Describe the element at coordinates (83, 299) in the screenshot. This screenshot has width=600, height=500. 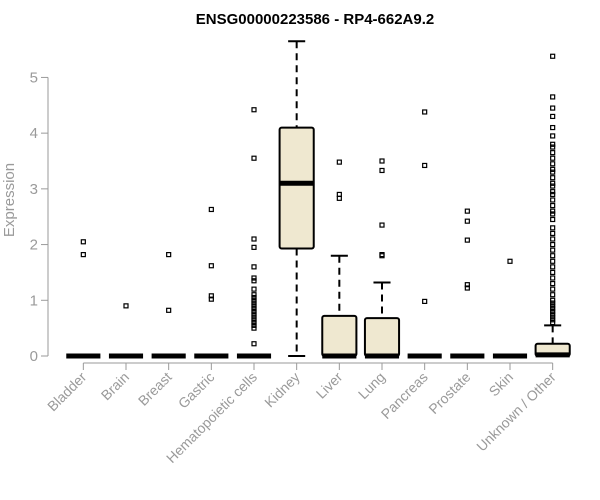
I see `box-bladder` at that location.